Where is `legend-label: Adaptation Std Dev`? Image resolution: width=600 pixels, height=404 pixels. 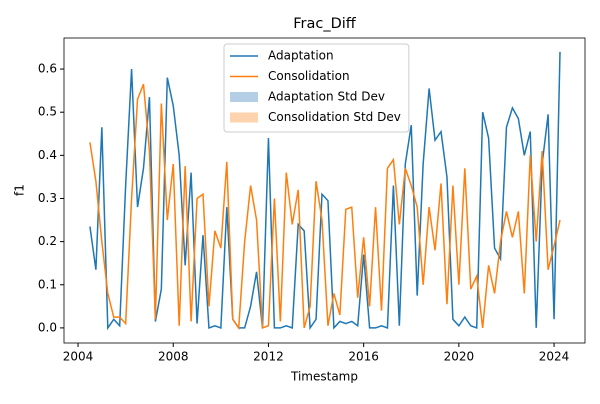
legend-label: Adaptation Std Dev is located at coordinates (326, 97).